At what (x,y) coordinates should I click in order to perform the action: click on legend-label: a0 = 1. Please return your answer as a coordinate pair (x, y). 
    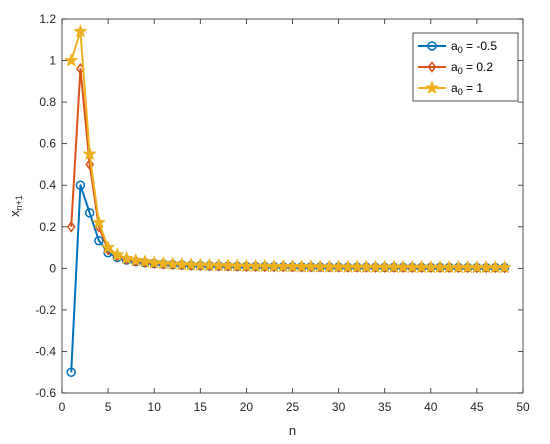
    Looking at the image, I should click on (467, 89).